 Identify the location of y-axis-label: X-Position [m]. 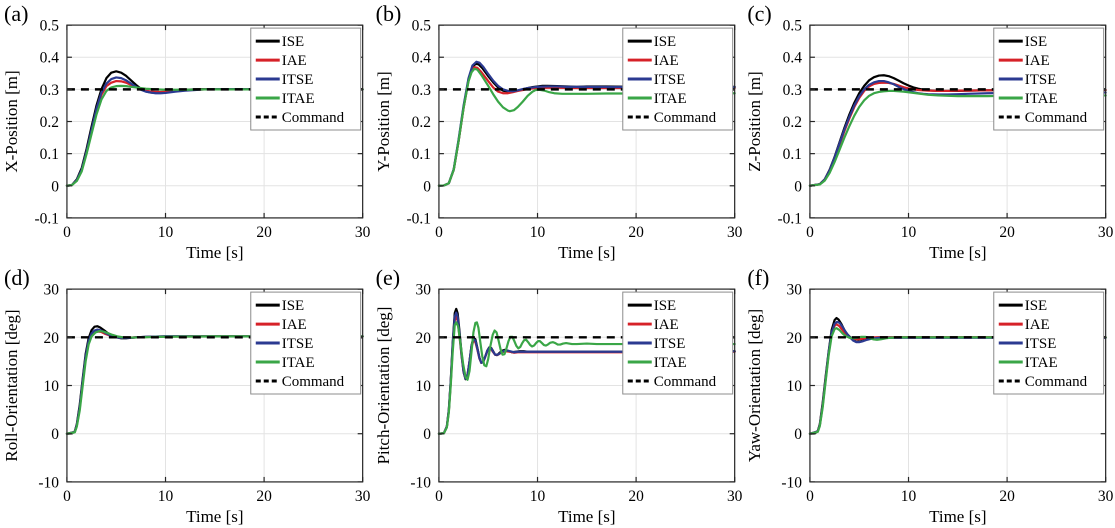
(11, 121).